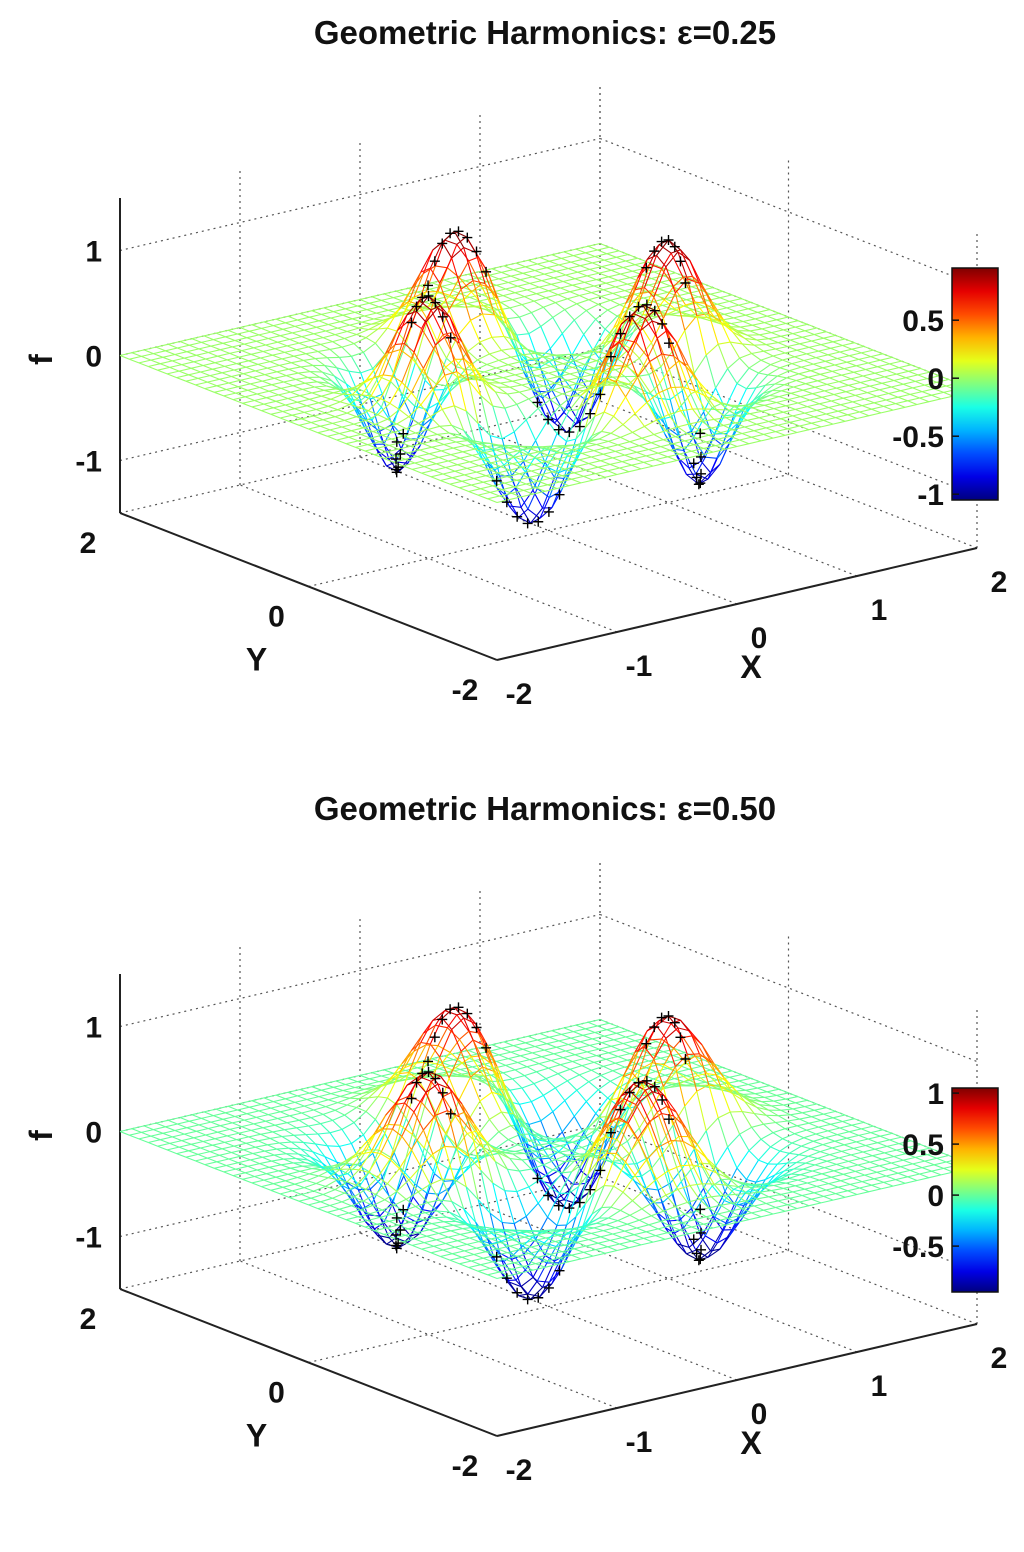 The height and width of the screenshot is (1552, 1024). Describe the element at coordinates (999, 1358) in the screenshot. I see `x-tick-label: 2` at that location.